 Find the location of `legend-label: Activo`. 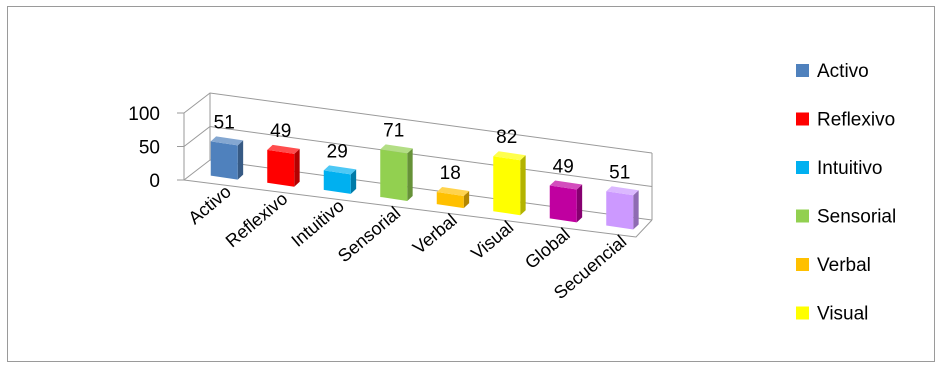

legend-label: Activo is located at coordinates (843, 71).